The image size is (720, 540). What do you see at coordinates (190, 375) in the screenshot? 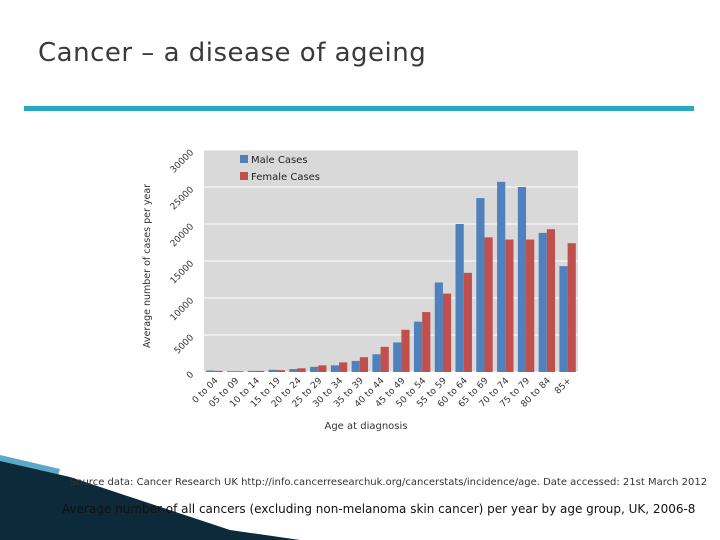
I see `y-tick-label: 0` at bounding box center [190, 375].